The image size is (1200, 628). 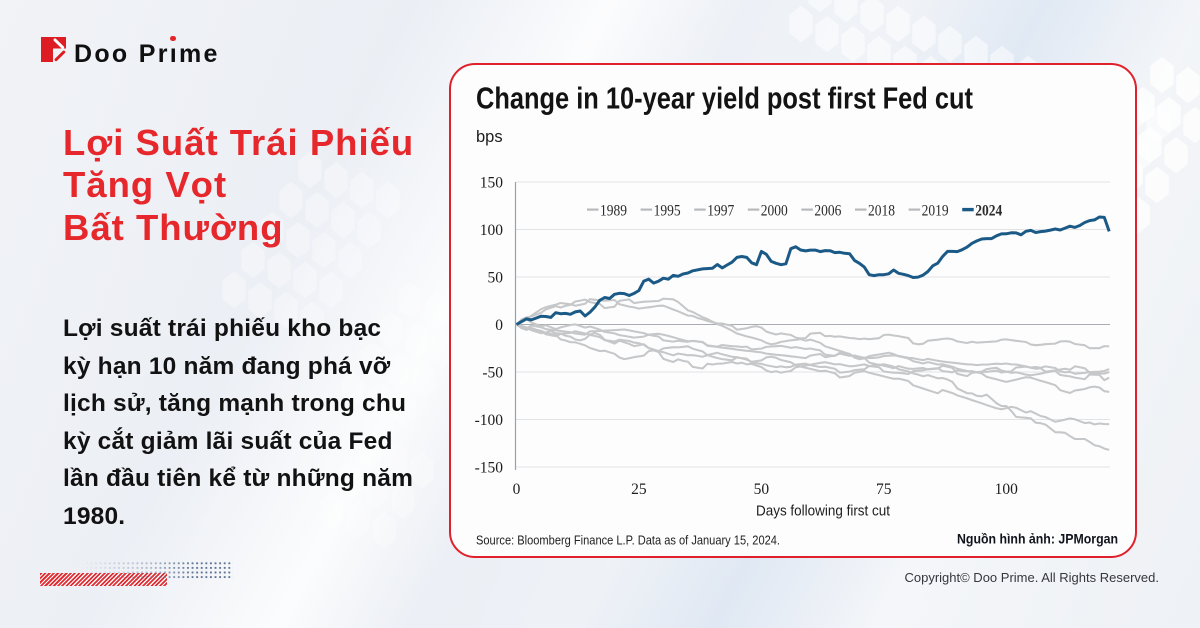 I want to click on svg-text: 2000, so click(x=774, y=210).